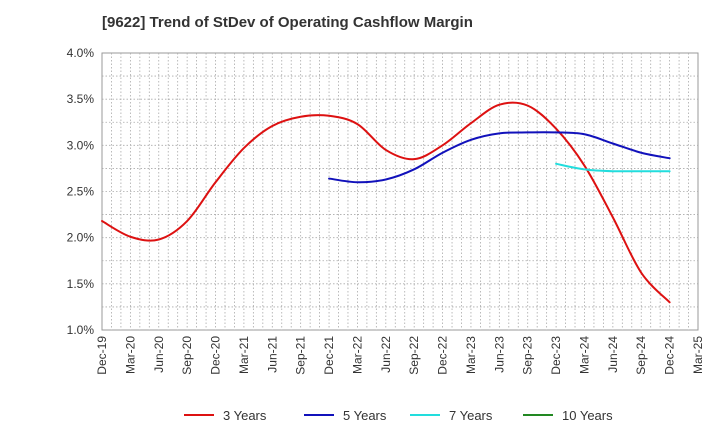 Image resolution: width=720 pixels, height=440 pixels. Describe the element at coordinates (159, 354) in the screenshot. I see `x-tick-label: Jun-20` at that location.